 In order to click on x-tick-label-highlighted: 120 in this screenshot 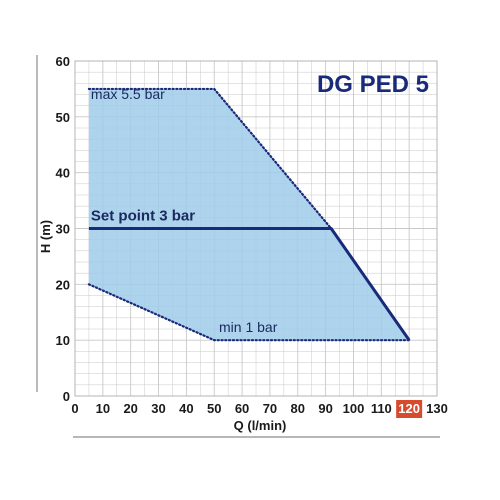, I will do `click(409, 408)`.